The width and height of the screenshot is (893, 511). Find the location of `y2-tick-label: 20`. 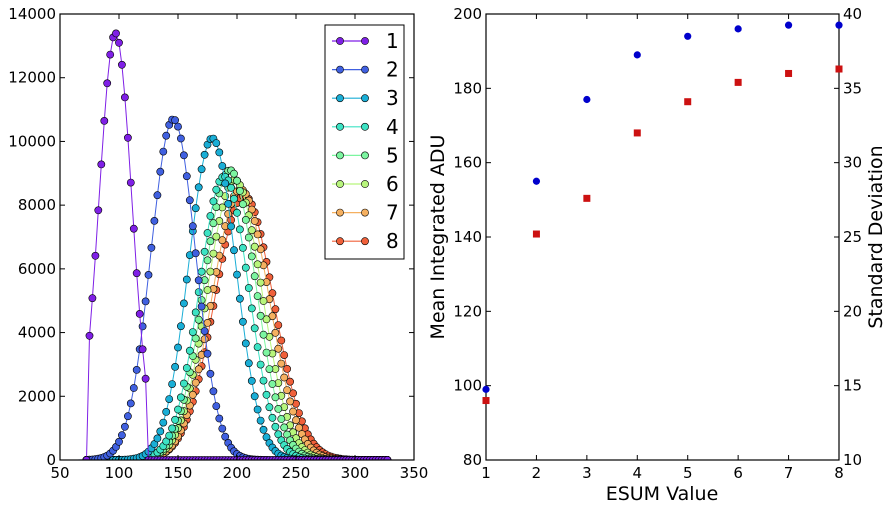

y2-tick-label: 20 is located at coordinates (852, 311).